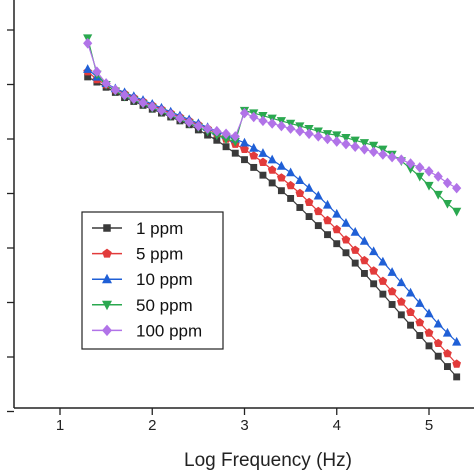 The image size is (474, 474). Describe the element at coordinates (152, 280) in the screenshot. I see `legend: 1 ppm 5 ppm 10 ppm 50 ppm 100 ppm` at that location.